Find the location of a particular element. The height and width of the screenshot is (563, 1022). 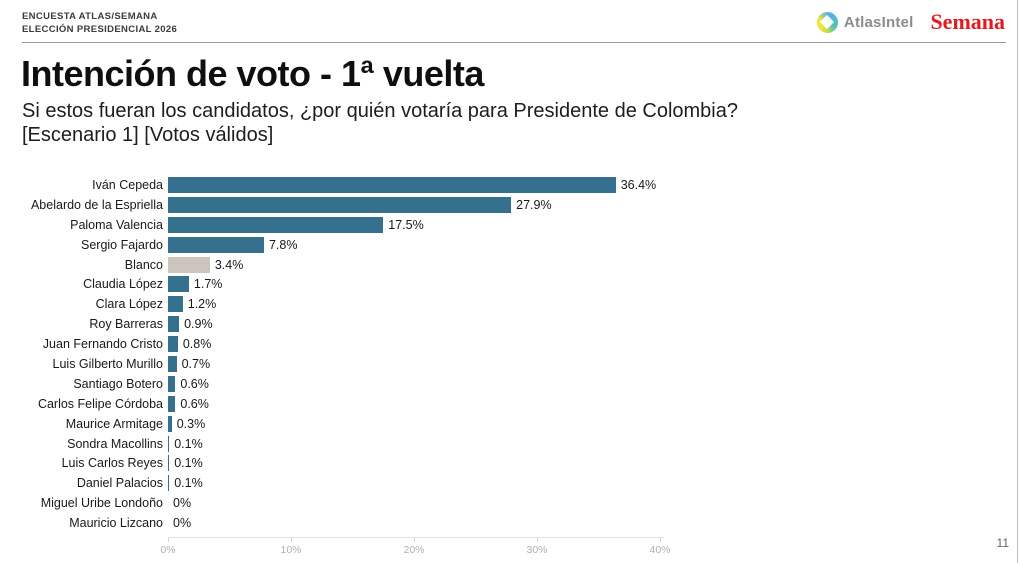

chart-row: Luis Gilberto Murillo 0.7% is located at coordinates (328, 364).